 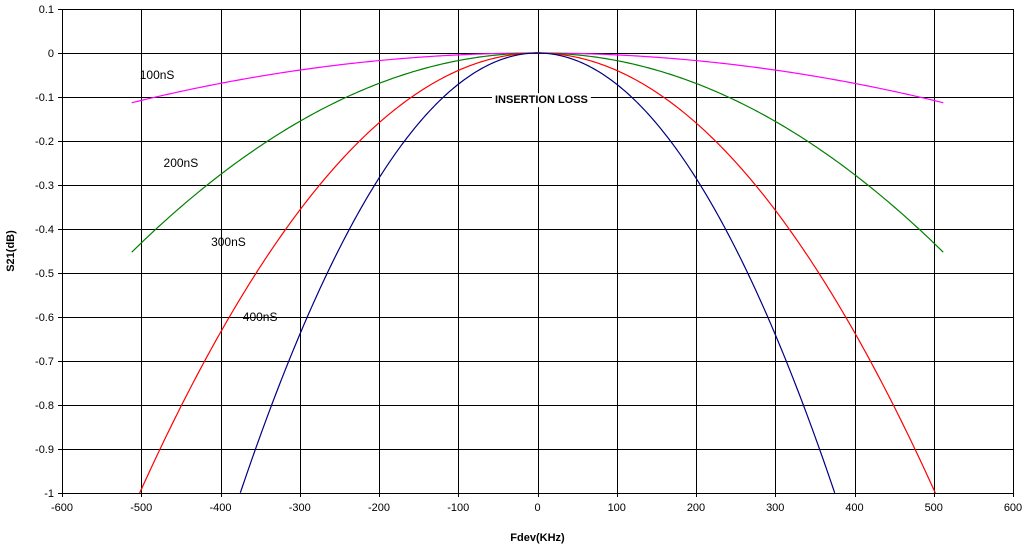 I want to click on annotation-100nS: 100nS, so click(x=157, y=75).